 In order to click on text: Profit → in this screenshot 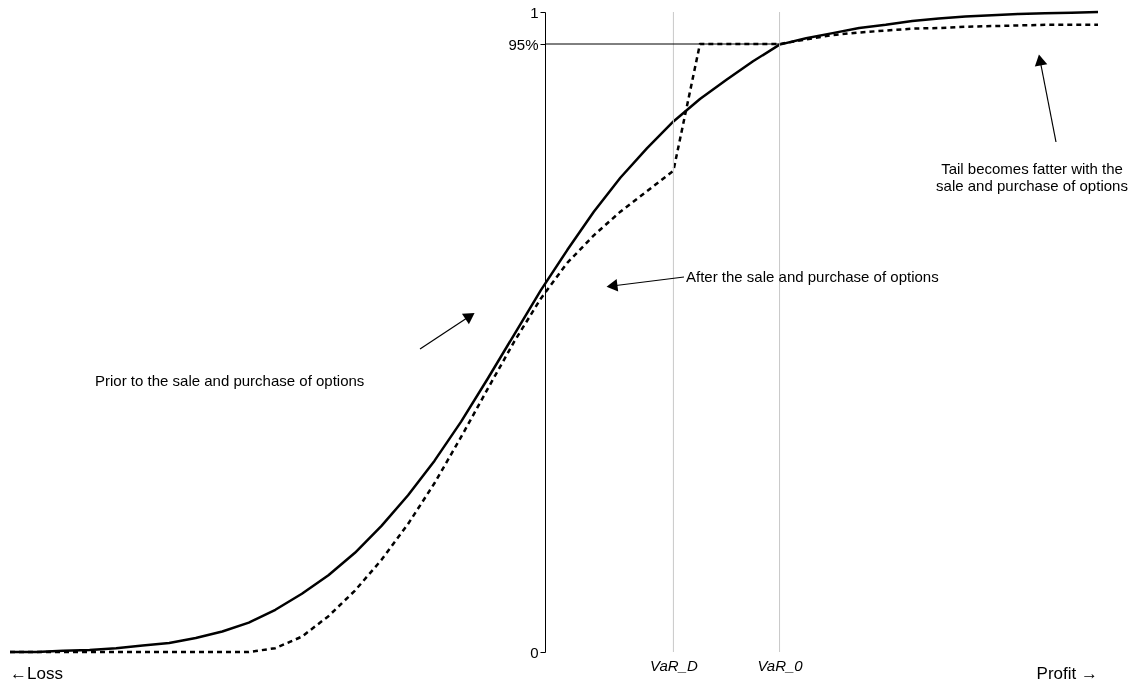, I will do `click(1067, 673)`.